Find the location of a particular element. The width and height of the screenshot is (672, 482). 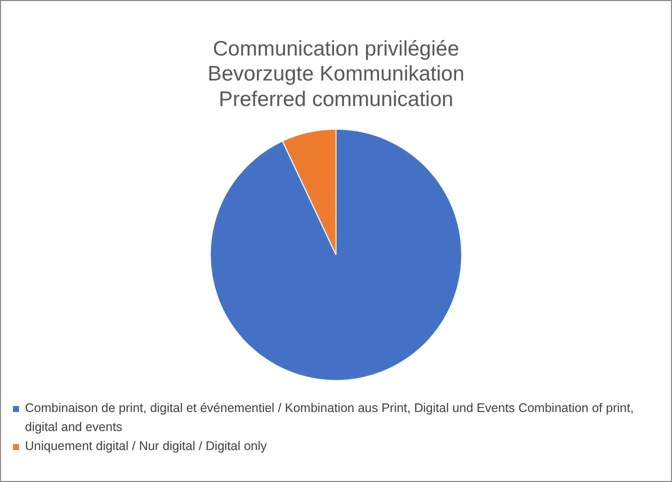

legend-label: Uniquement digital / Nur digital / Digital only is located at coordinates (146, 446).